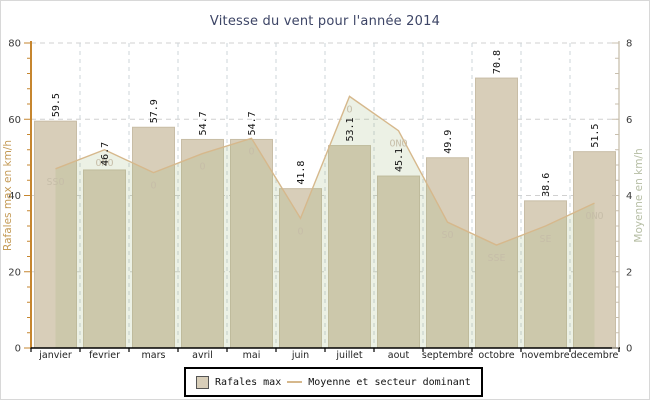 This screenshot has height=400, width=650. I want to click on sector-label-octobre: SSE, so click(496, 258).